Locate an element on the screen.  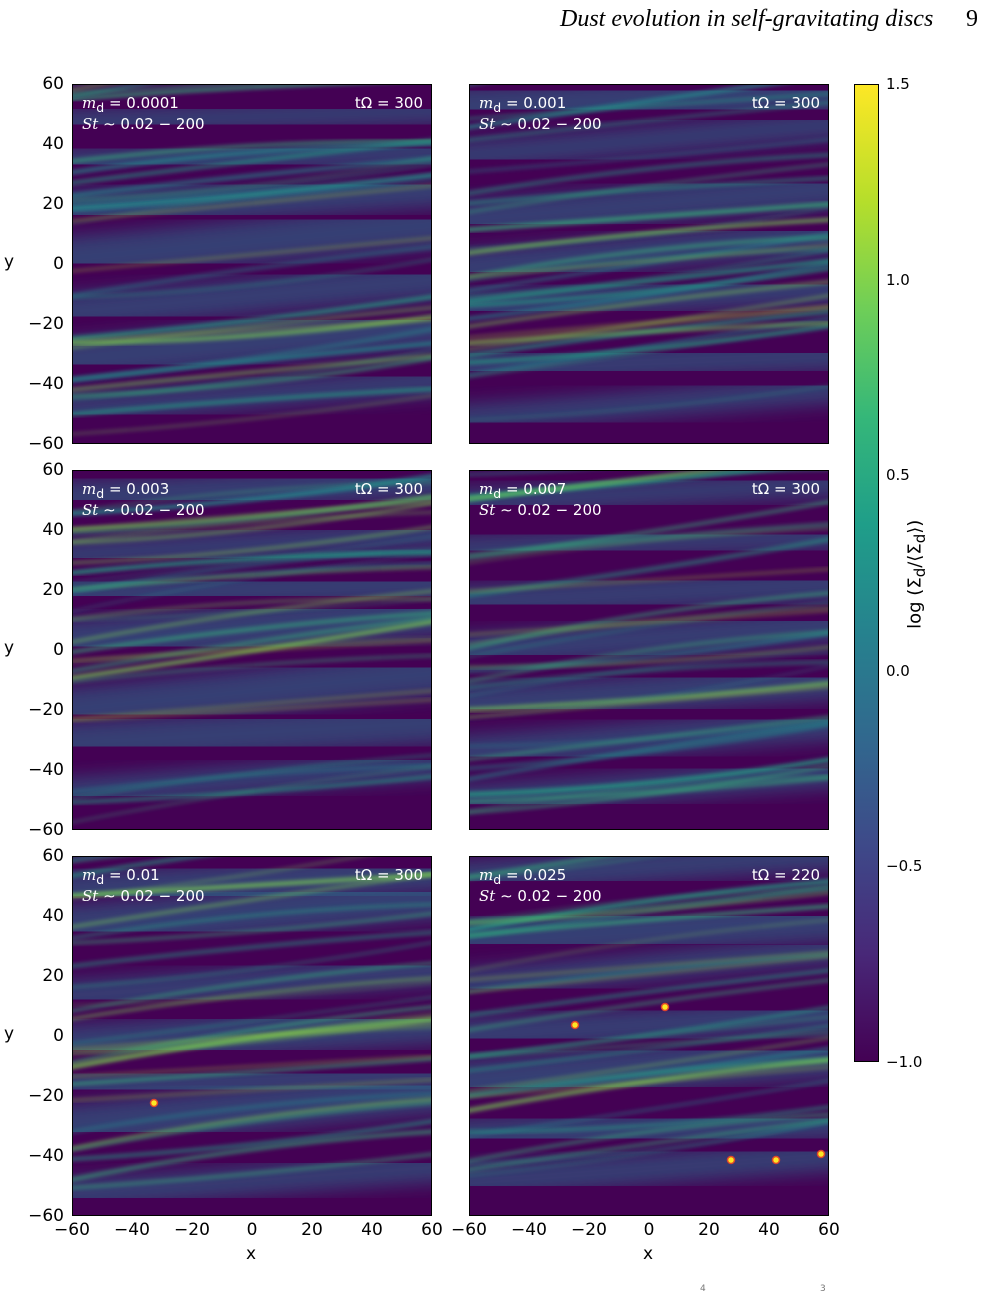
caption-fragment-sup4: 4 is located at coordinates (703, 1289).